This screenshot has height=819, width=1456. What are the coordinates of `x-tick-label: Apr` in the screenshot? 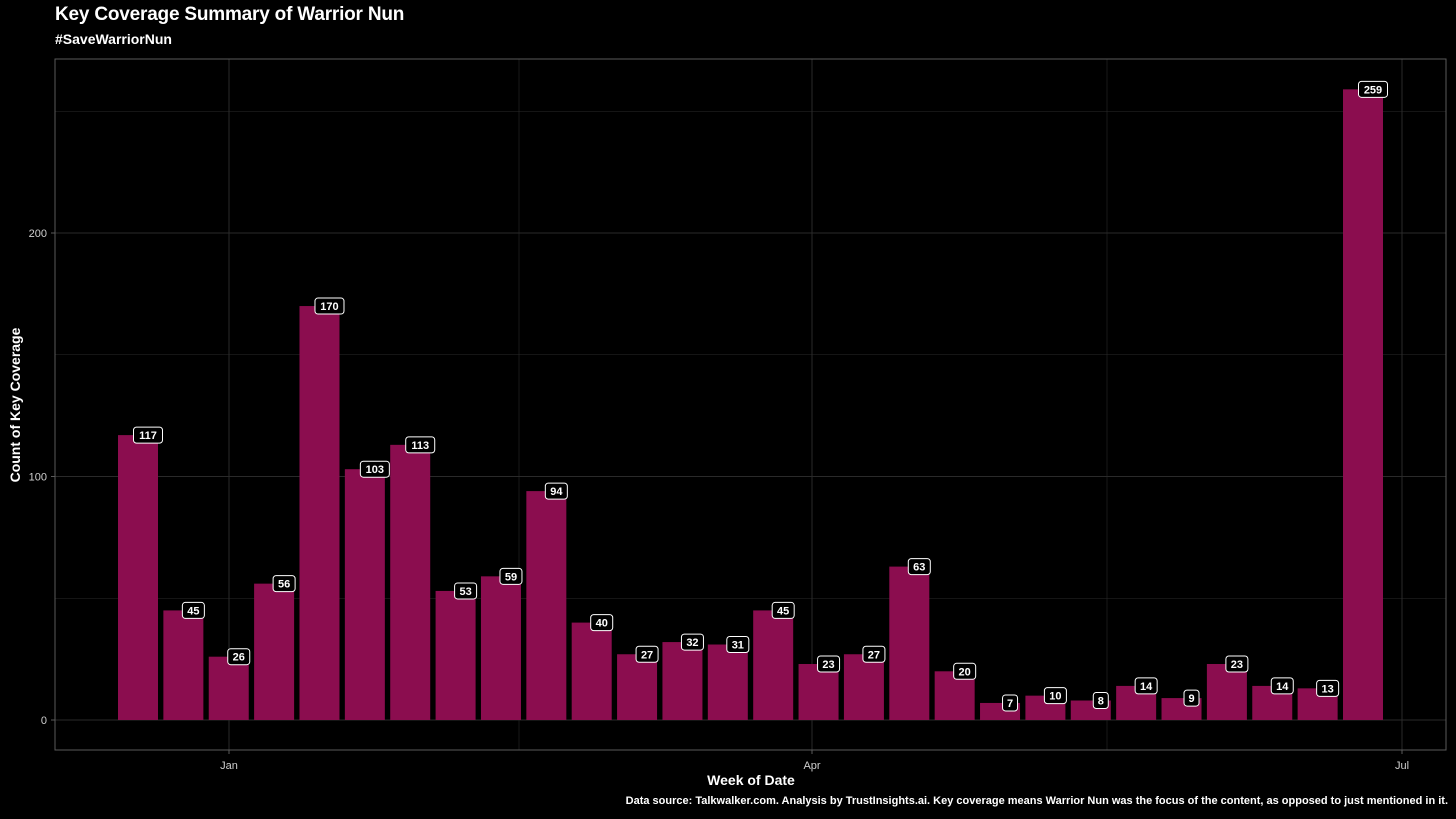 It's located at (811, 766).